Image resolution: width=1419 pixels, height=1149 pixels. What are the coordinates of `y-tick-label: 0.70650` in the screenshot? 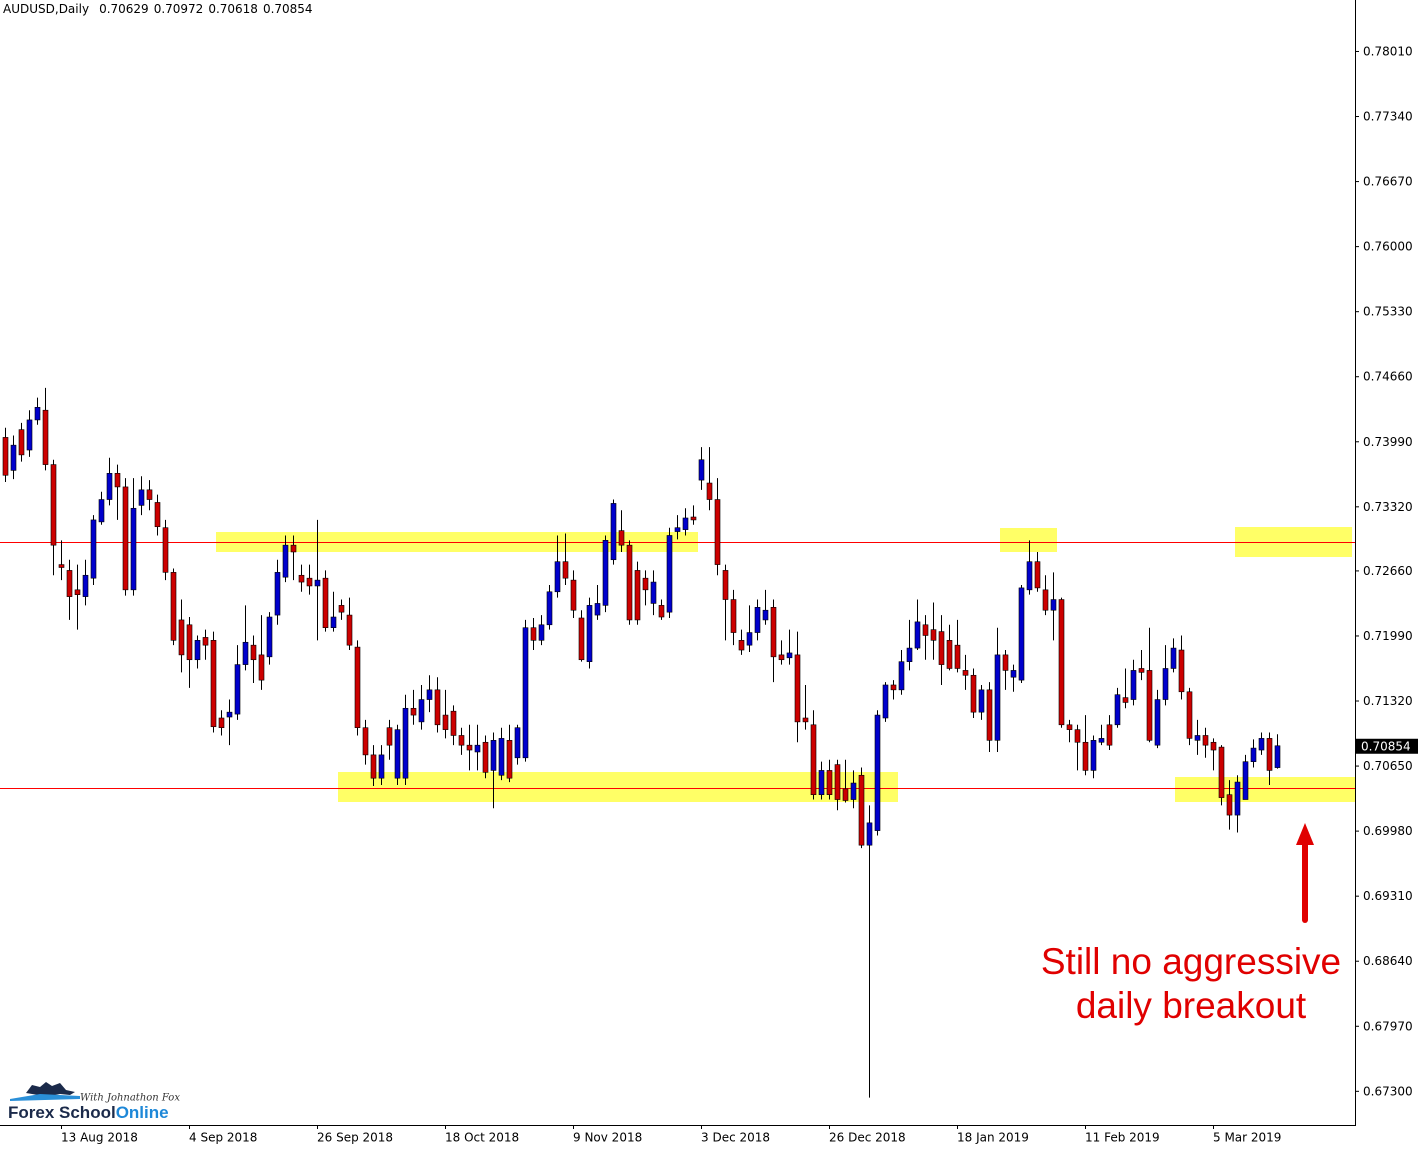 It's located at (1388, 766).